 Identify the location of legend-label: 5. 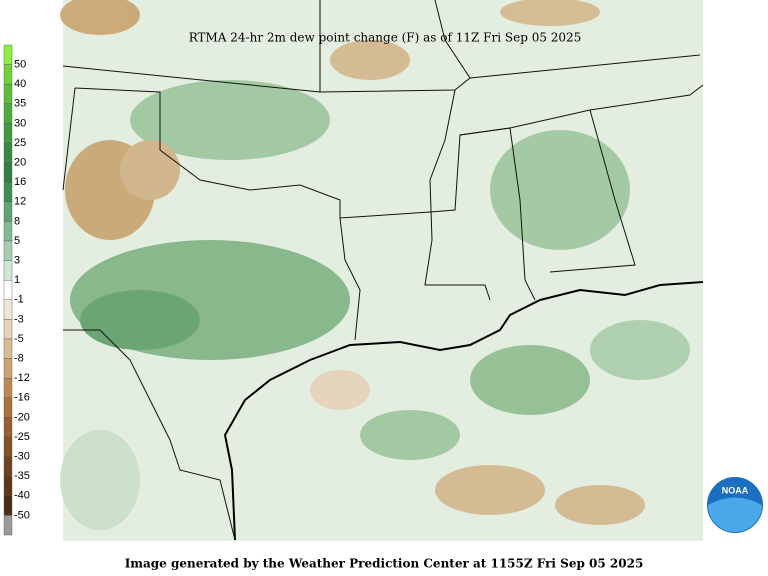
(17, 241).